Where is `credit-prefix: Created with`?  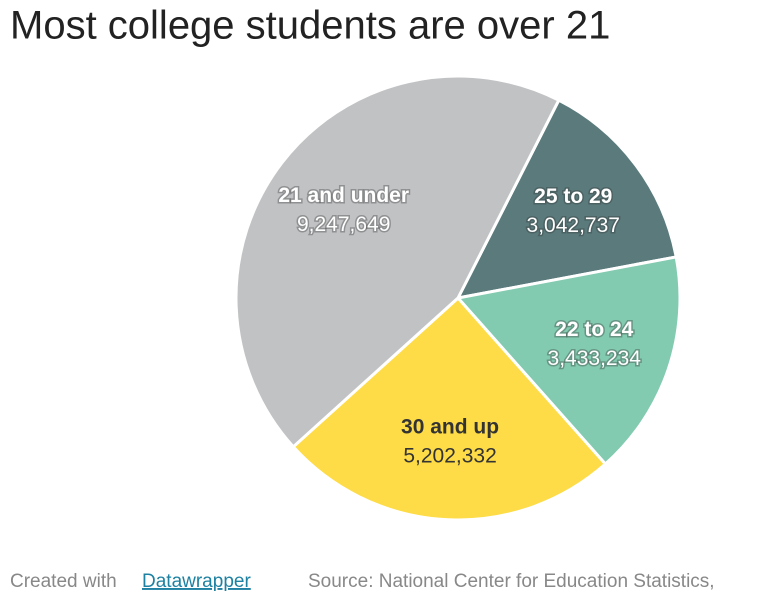
credit-prefix: Created with is located at coordinates (63, 581).